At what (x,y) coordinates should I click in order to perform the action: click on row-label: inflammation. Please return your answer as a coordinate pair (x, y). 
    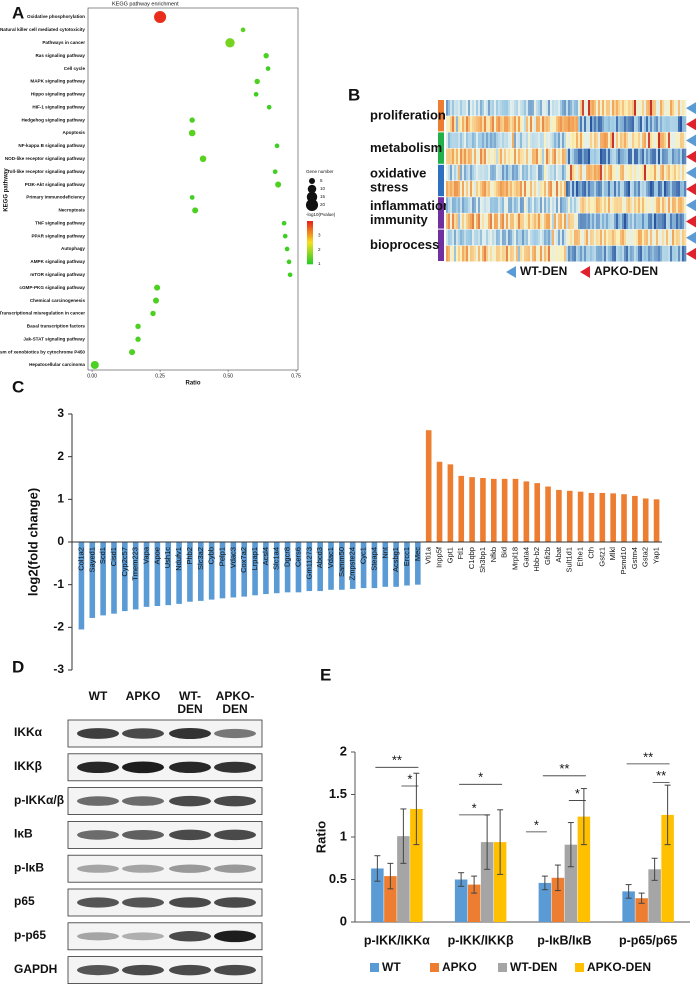
    Looking at the image, I should click on (410, 205).